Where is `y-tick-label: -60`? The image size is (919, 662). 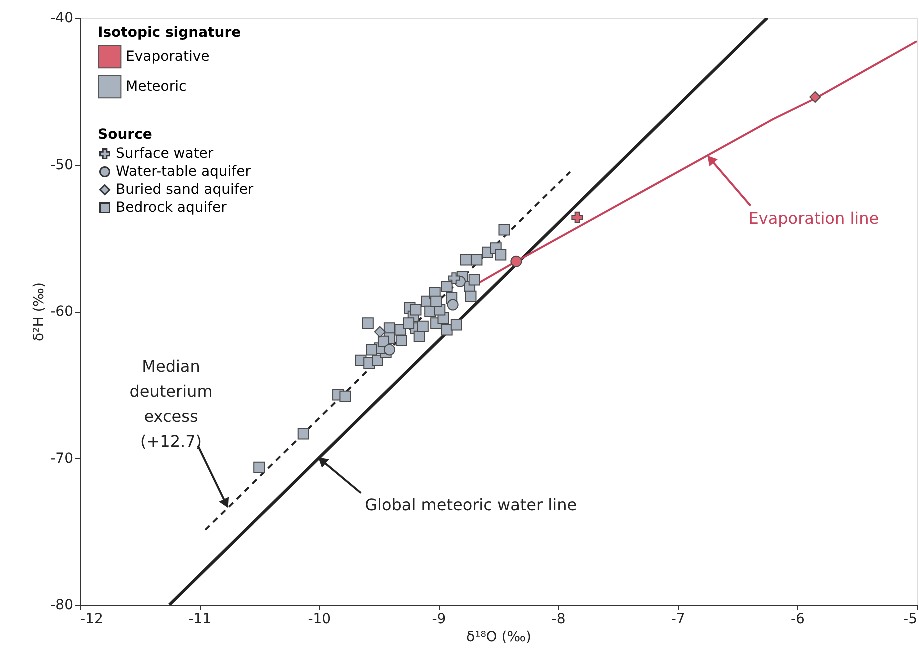
y-tick-label: -60 is located at coordinates (62, 312).